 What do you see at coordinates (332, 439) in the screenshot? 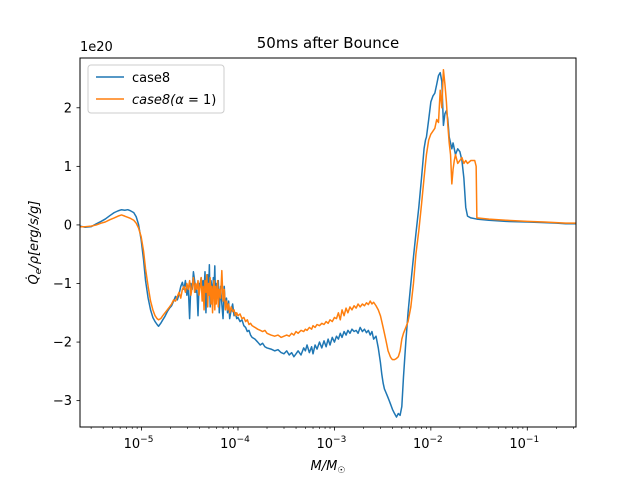
I see `x-axis: 10−5 10−4 10−3 10−2 10−1` at bounding box center [332, 439].